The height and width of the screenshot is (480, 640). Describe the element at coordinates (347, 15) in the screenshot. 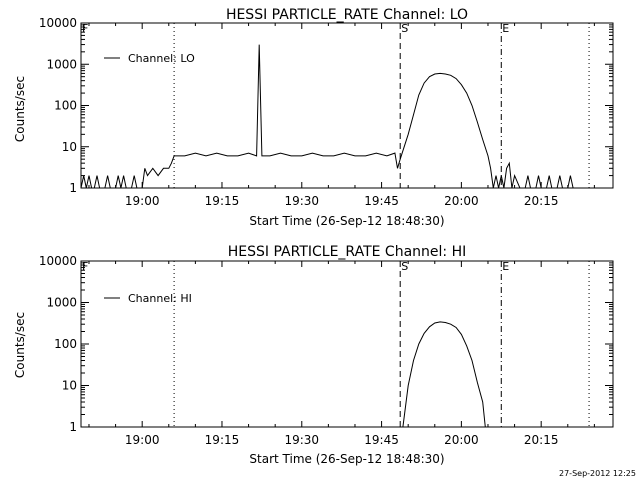

I see `chart-title: HESSI PARTICLE_RATE Channel: LO` at that location.